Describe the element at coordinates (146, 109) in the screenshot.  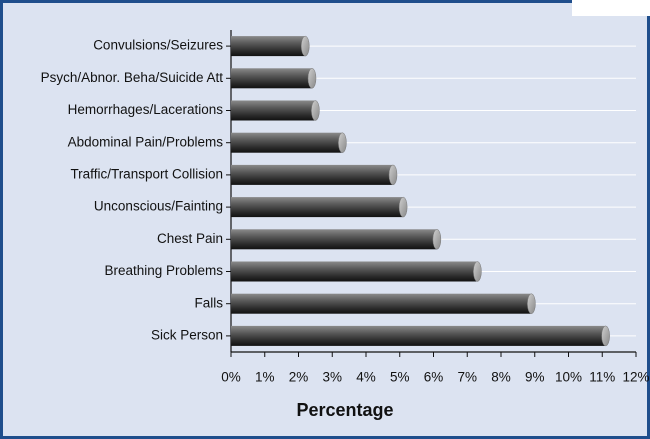
I see `y-tick-label: Hemorrhages/Lacerations` at that location.